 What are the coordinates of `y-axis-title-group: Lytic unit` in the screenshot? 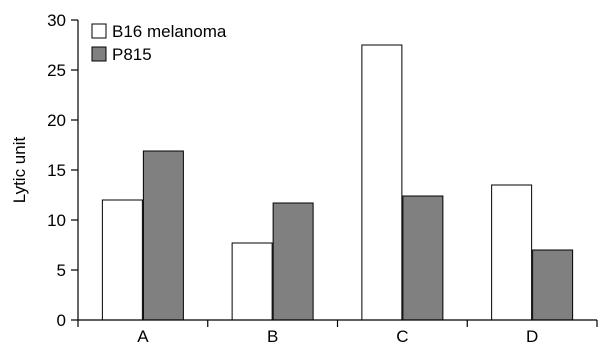 It's located at (19, 170).